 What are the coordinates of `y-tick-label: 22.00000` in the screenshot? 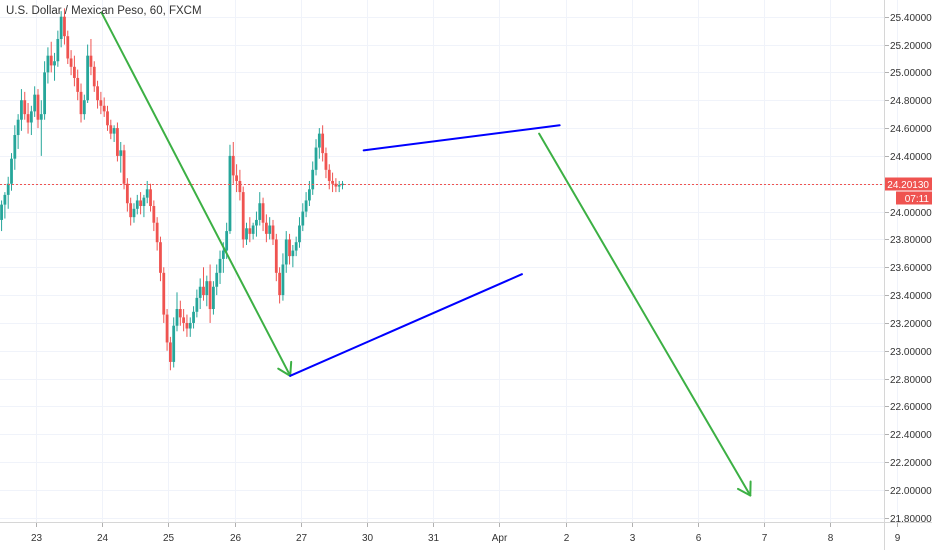 It's located at (911, 491).